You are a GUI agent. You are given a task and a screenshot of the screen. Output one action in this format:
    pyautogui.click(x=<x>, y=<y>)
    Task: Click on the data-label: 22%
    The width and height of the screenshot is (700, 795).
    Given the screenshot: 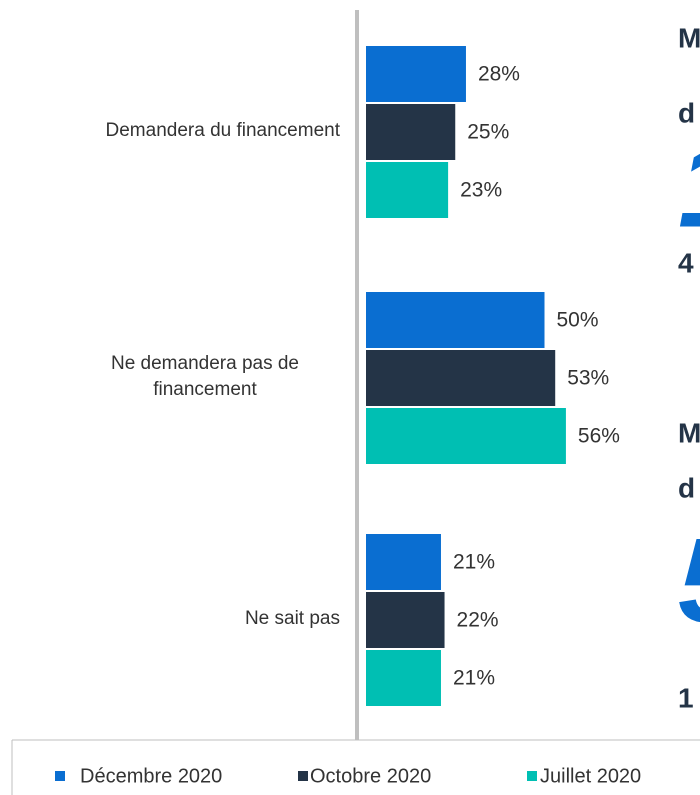 What is the action you would take?
    pyautogui.click(x=478, y=620)
    